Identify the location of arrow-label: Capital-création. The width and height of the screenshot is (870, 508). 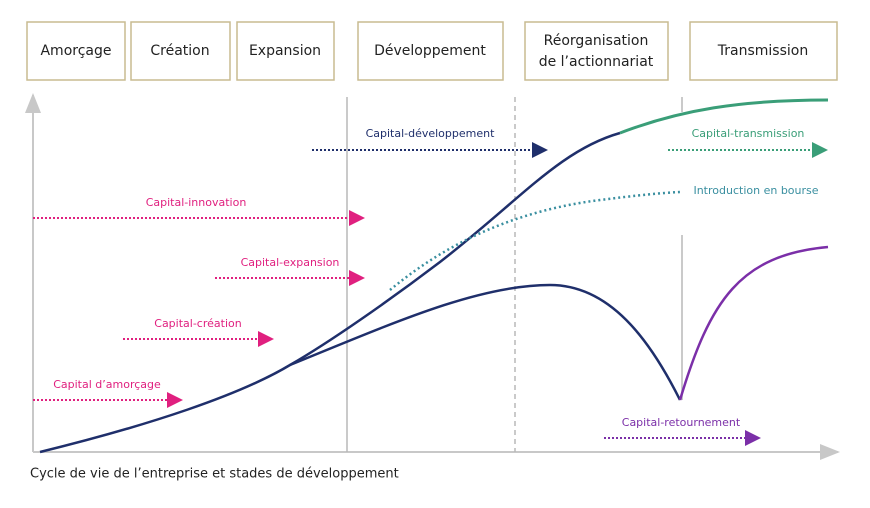
(197, 323).